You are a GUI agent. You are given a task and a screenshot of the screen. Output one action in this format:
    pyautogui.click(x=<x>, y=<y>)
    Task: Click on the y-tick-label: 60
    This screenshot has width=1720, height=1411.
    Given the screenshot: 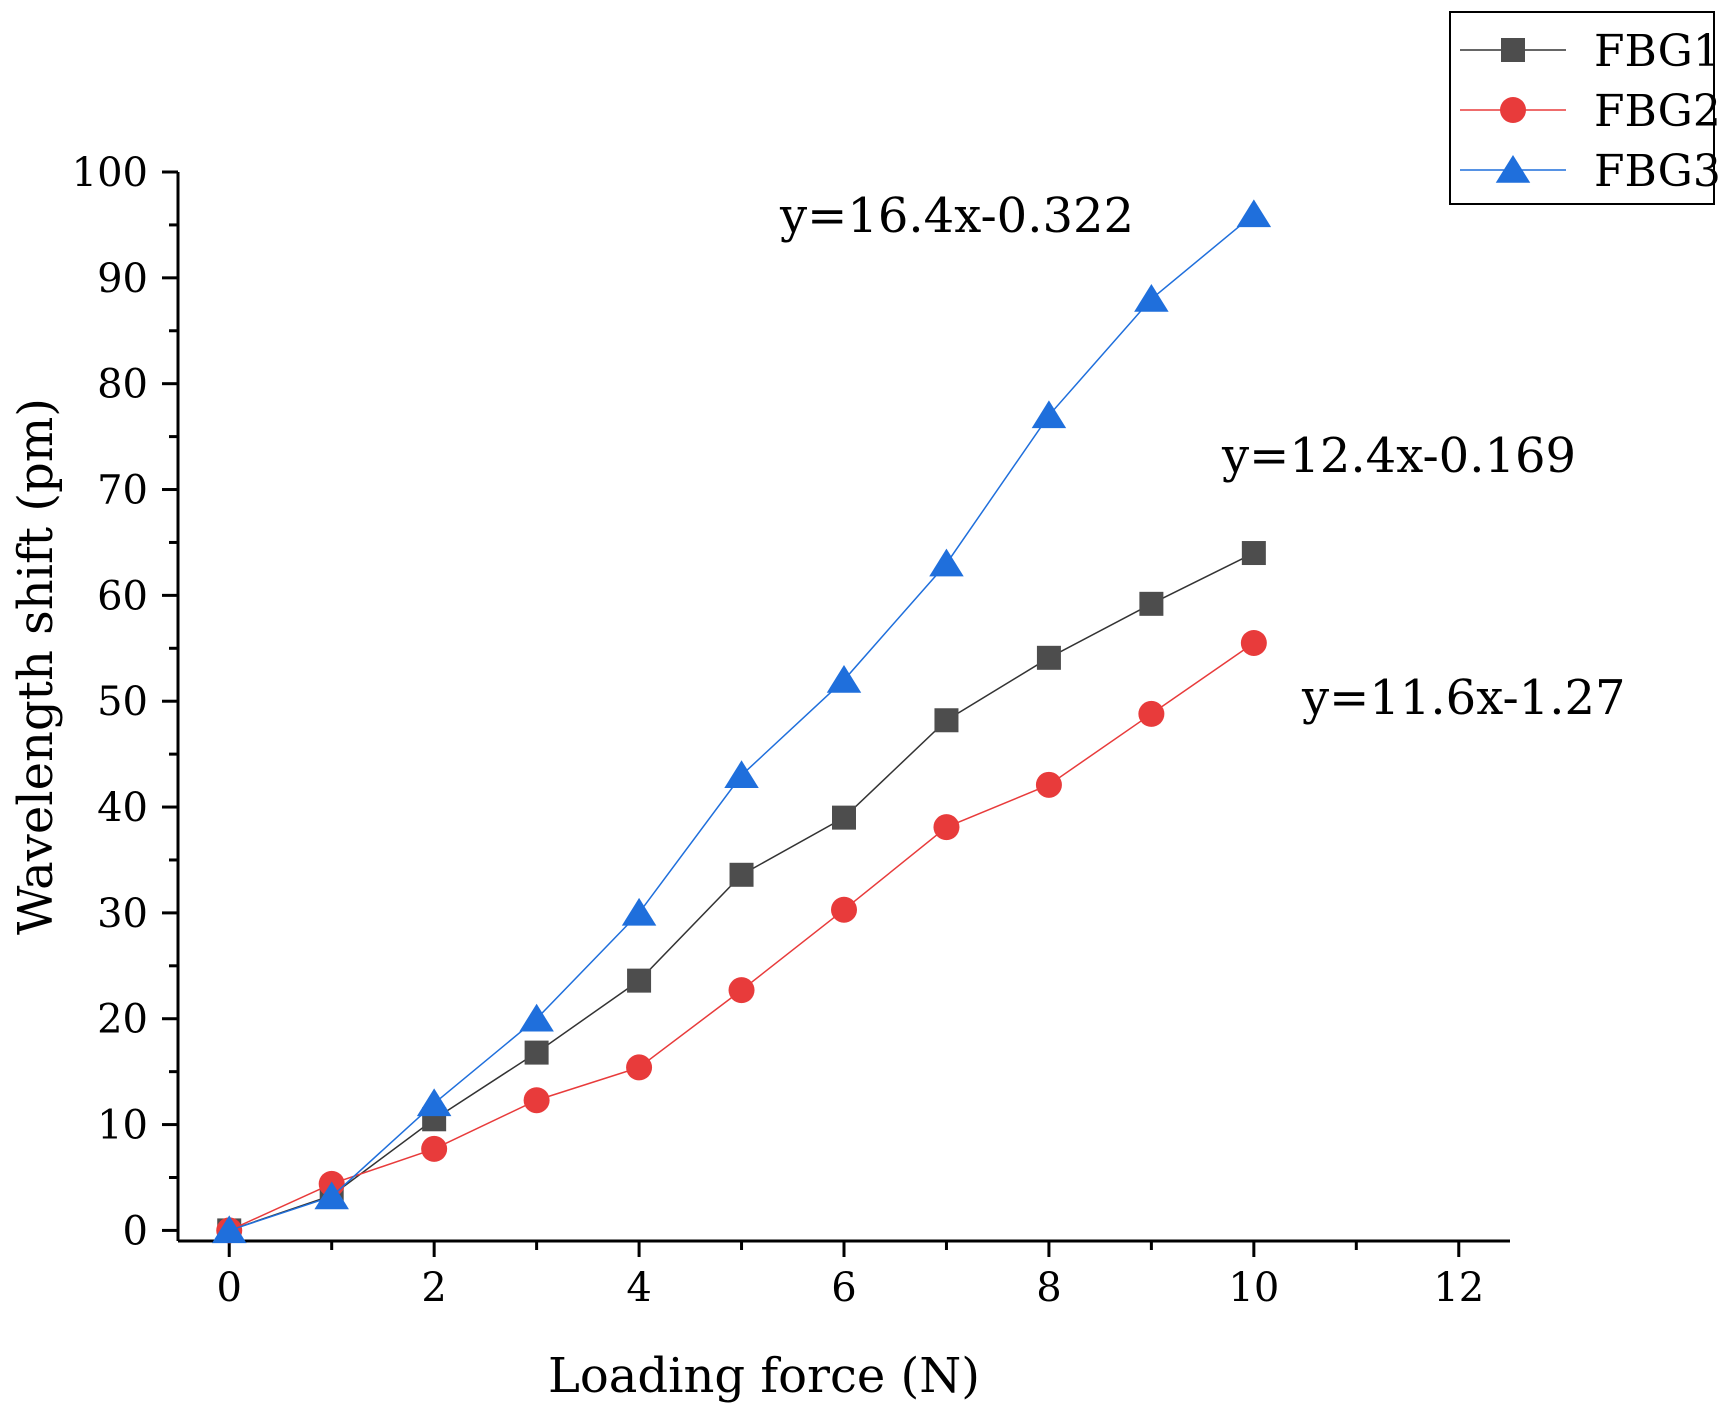 What is the action you would take?
    pyautogui.click(x=122, y=596)
    